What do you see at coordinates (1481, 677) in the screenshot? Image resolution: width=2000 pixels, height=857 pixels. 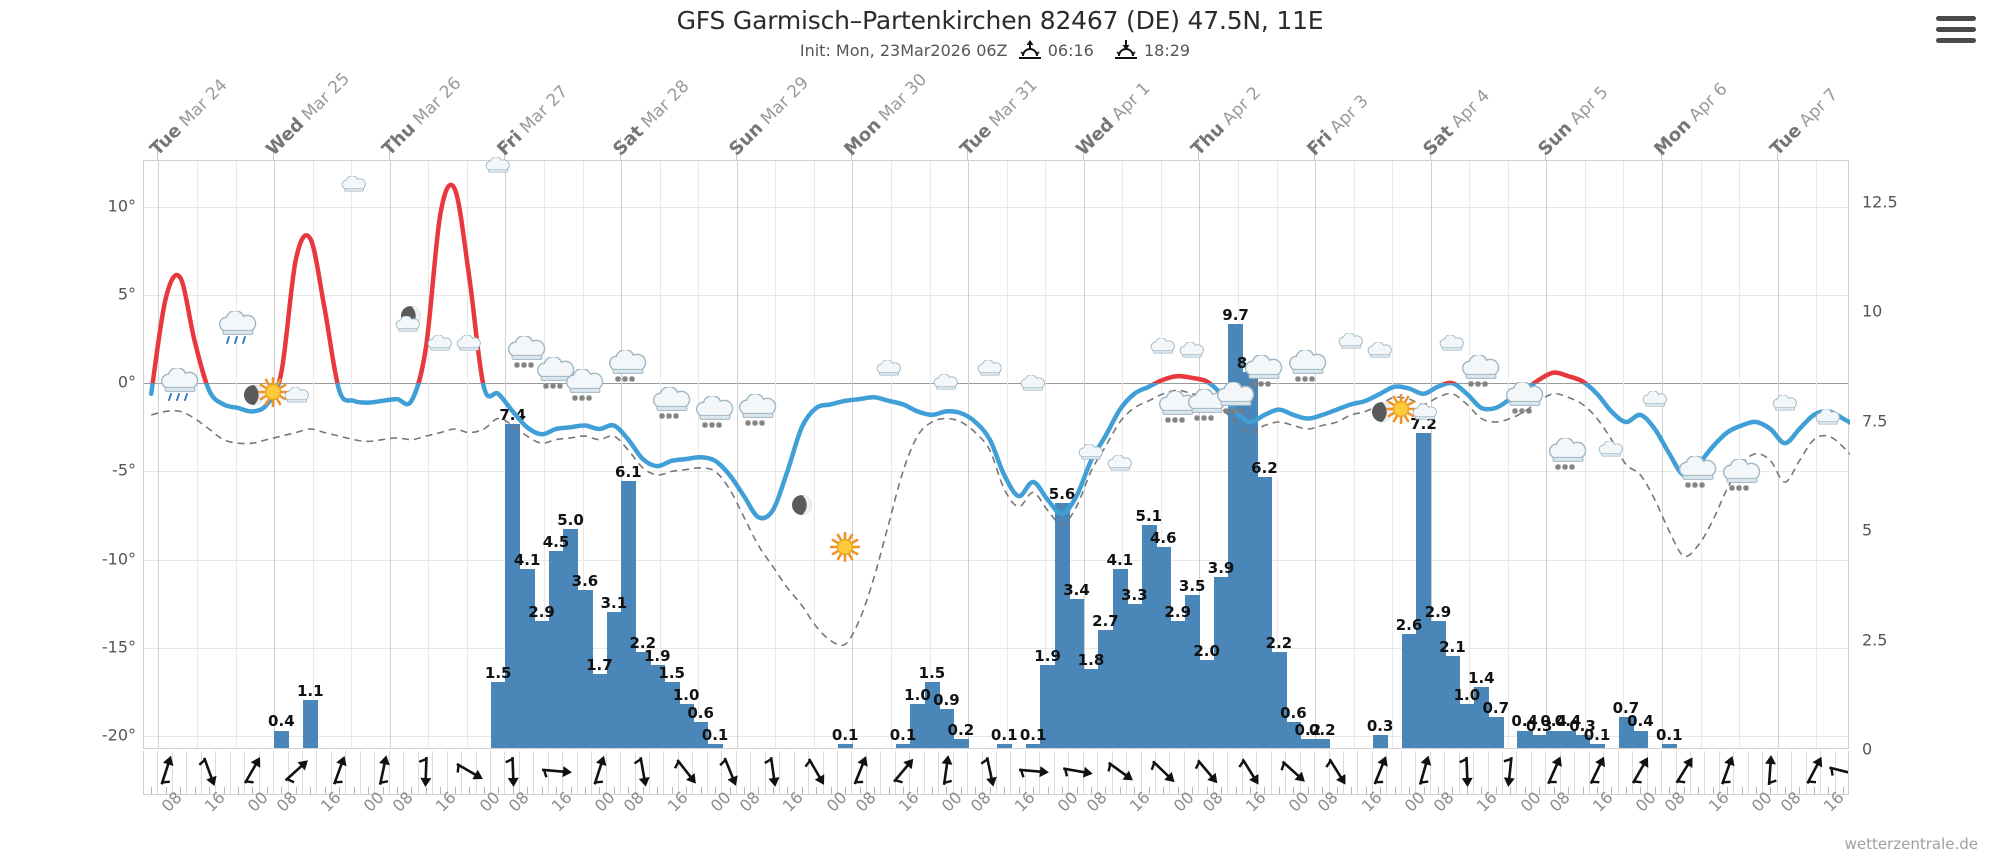 I see `precipitation-bar-label: 1.4` at bounding box center [1481, 677].